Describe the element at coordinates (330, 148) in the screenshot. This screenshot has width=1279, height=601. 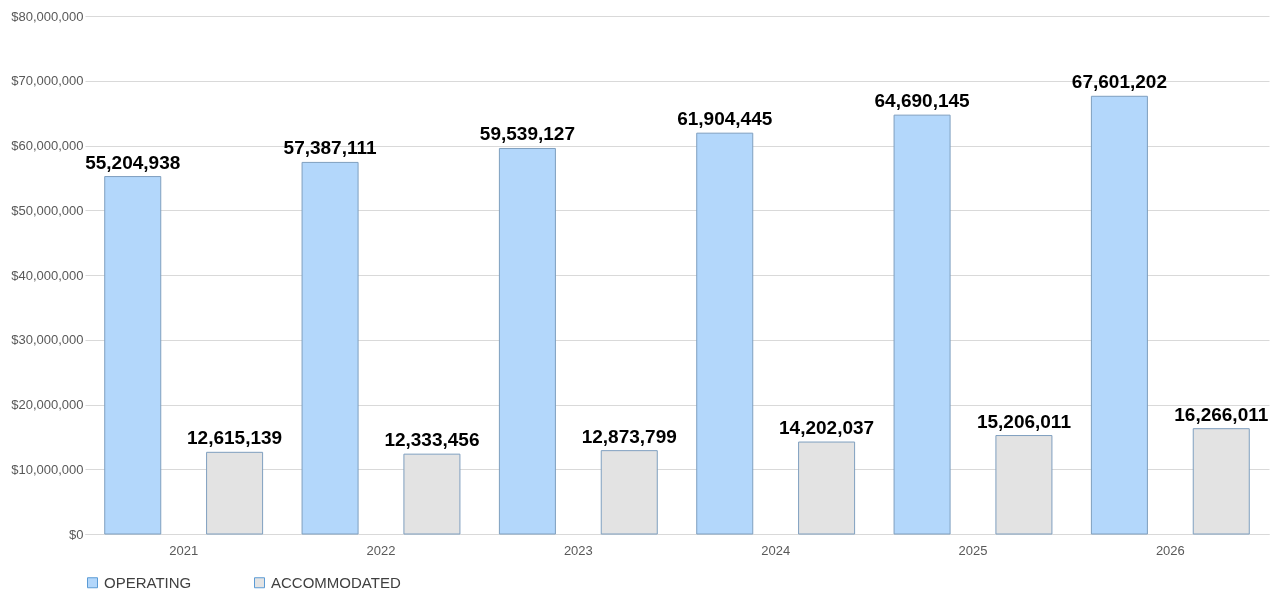
I see `data-label: 57,387,111` at that location.